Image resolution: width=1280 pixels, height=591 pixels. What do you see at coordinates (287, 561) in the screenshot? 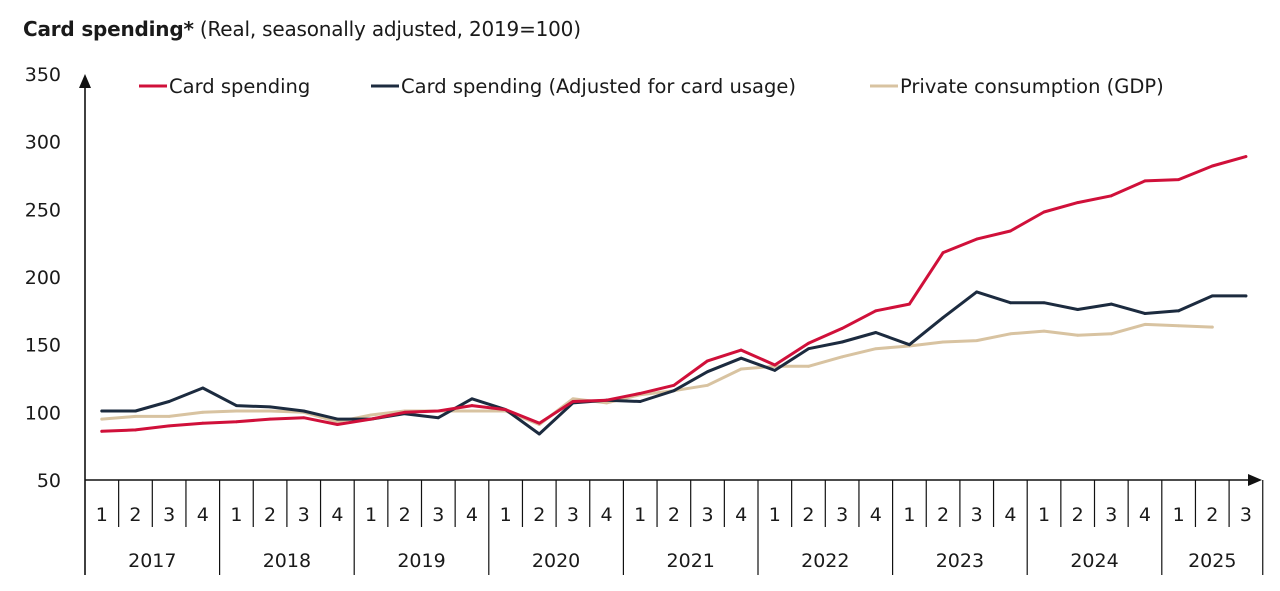
I see `year-label: 2018` at bounding box center [287, 561].